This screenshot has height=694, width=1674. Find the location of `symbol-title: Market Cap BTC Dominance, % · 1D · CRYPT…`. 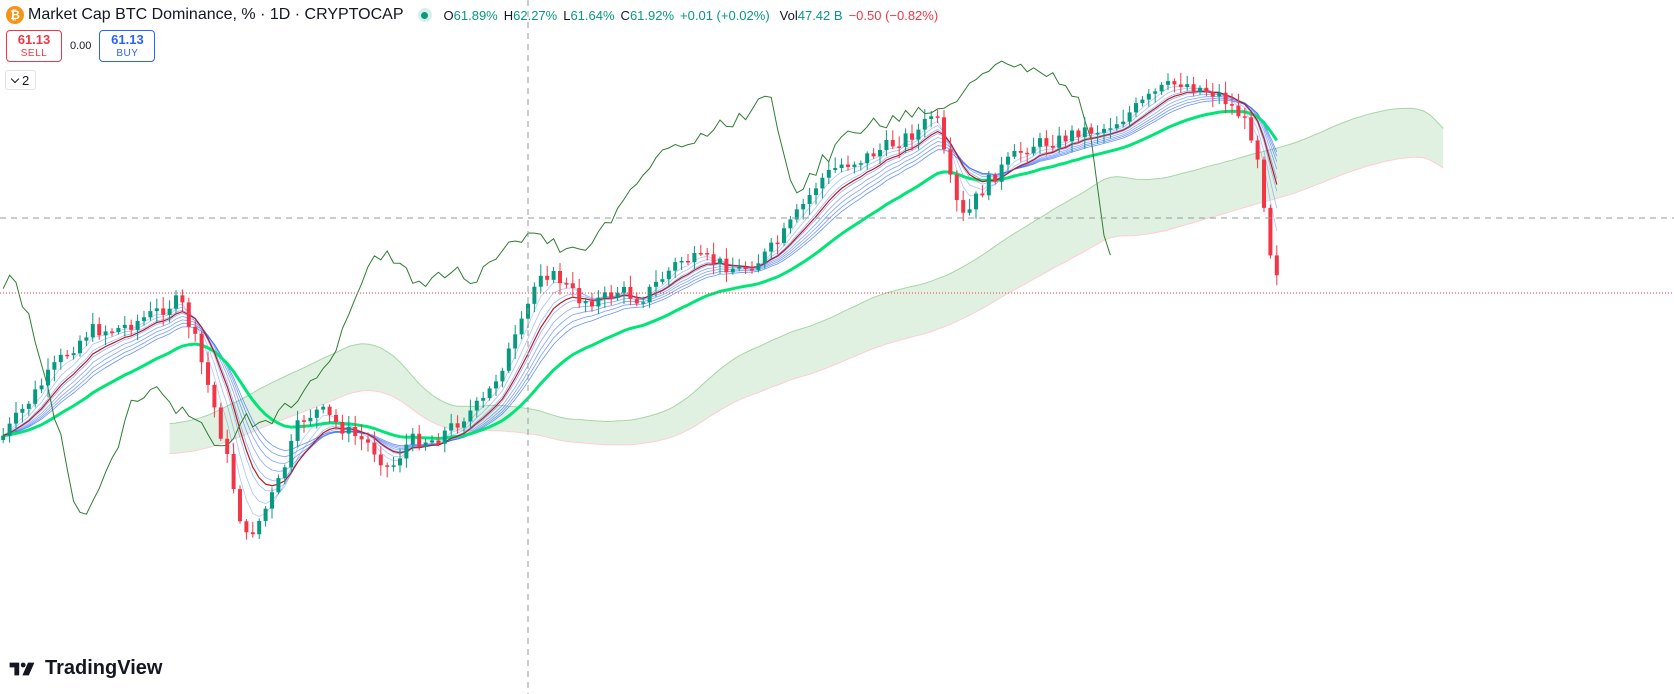

symbol-title: Market Cap BTC Dominance, % · 1D · CRYPT… is located at coordinates (216, 14).